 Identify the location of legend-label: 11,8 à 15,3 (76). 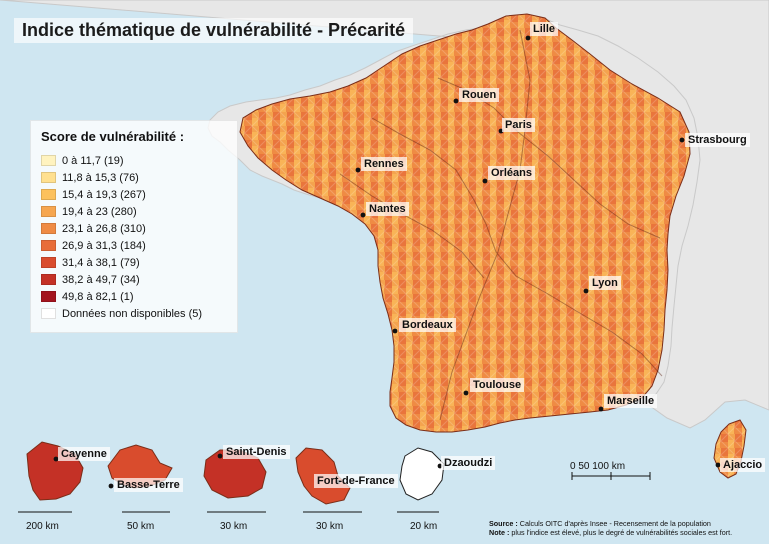
(100, 177).